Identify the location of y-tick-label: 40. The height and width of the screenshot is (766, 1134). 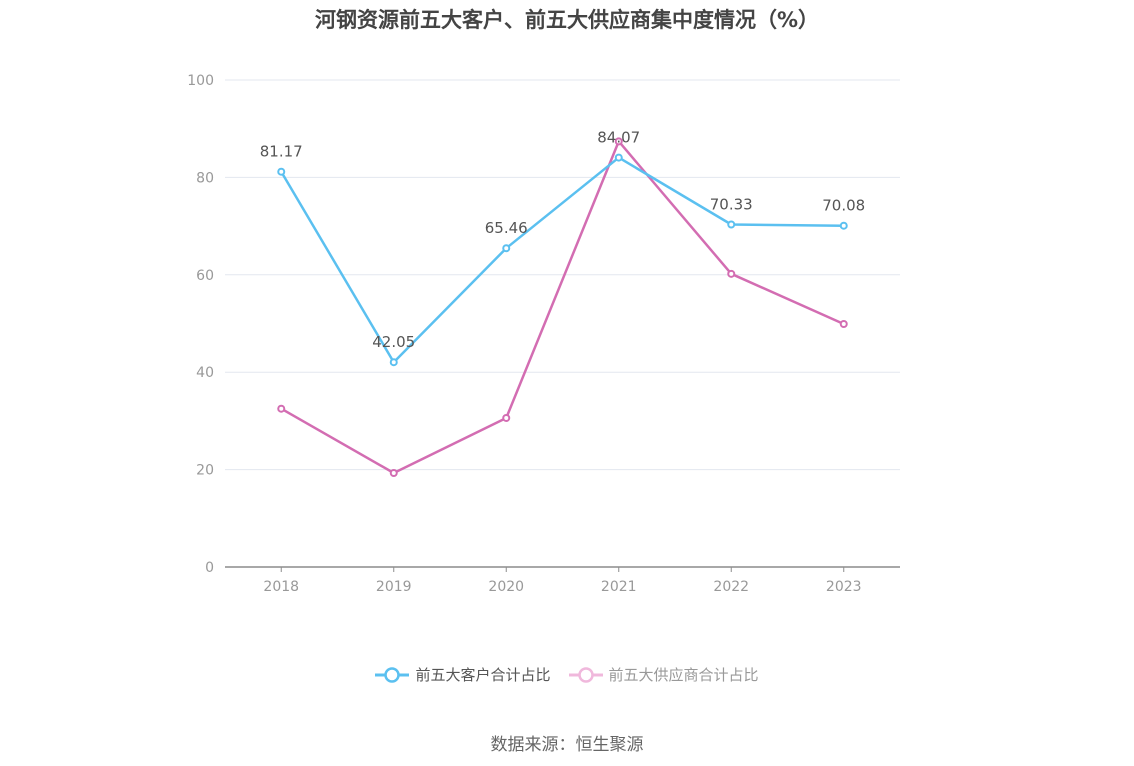
(205, 373).